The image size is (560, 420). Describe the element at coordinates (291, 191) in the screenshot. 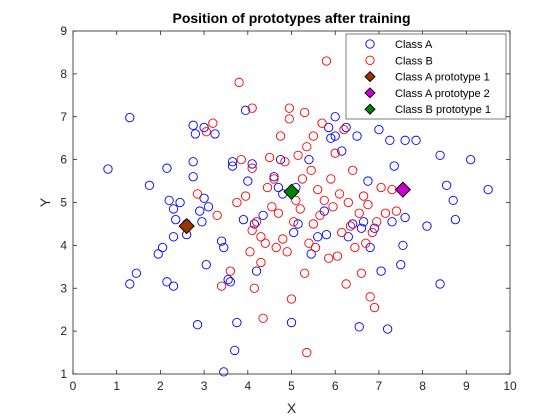

I see `class-b-prototype-1-marker` at that location.